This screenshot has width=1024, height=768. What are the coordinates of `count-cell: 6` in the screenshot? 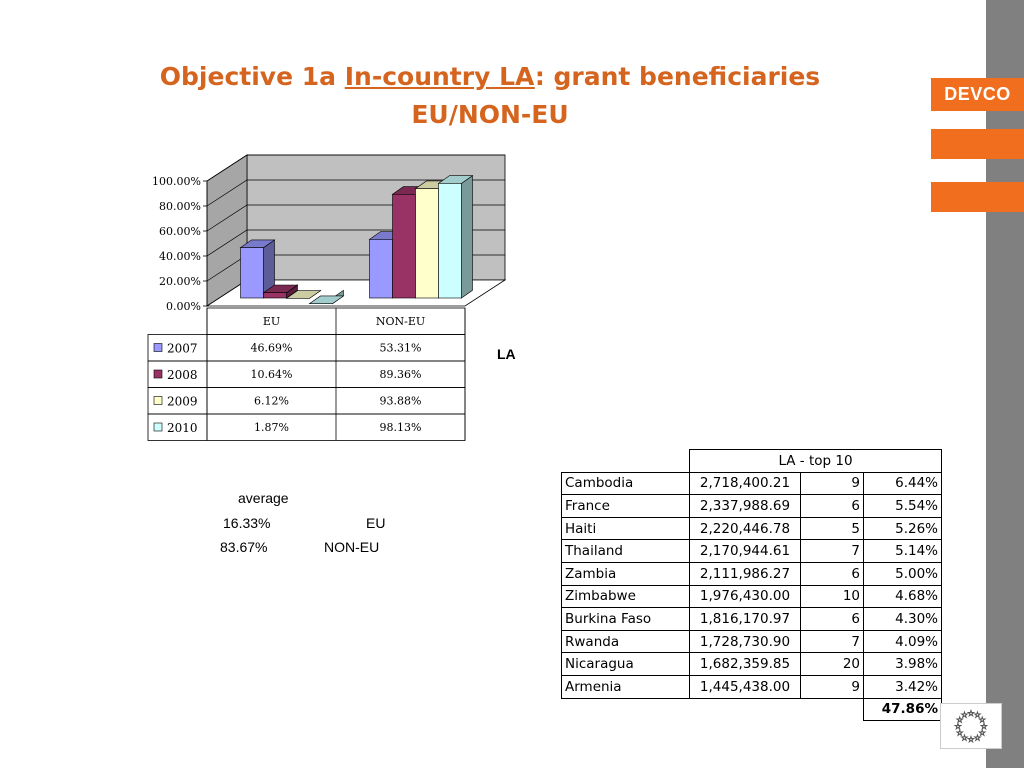 It's located at (832, 506).